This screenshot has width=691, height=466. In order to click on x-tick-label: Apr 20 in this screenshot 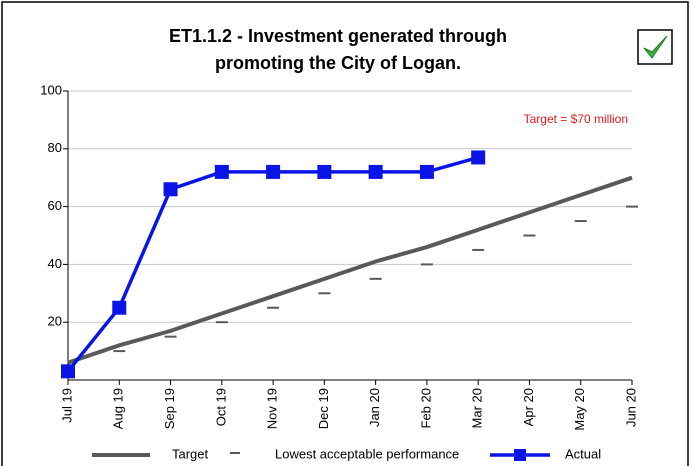, I will do `click(528, 407)`.